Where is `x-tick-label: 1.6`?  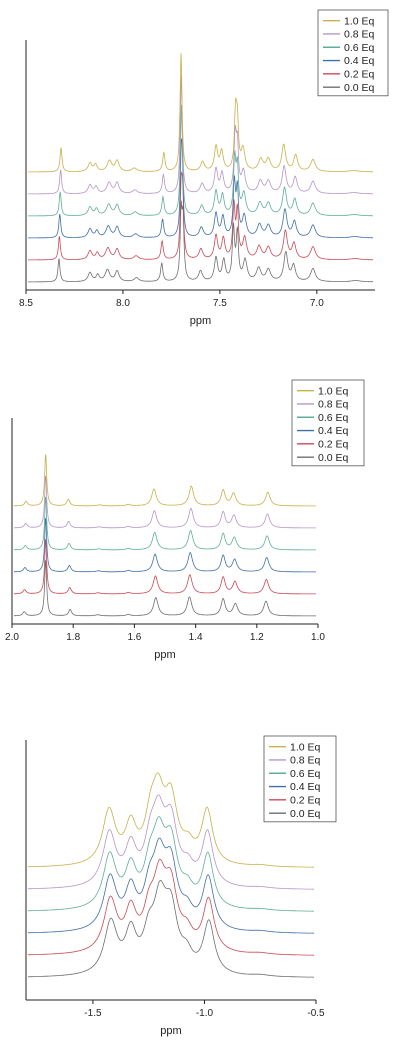
x-tick-label: 1.6 is located at coordinates (134, 637).